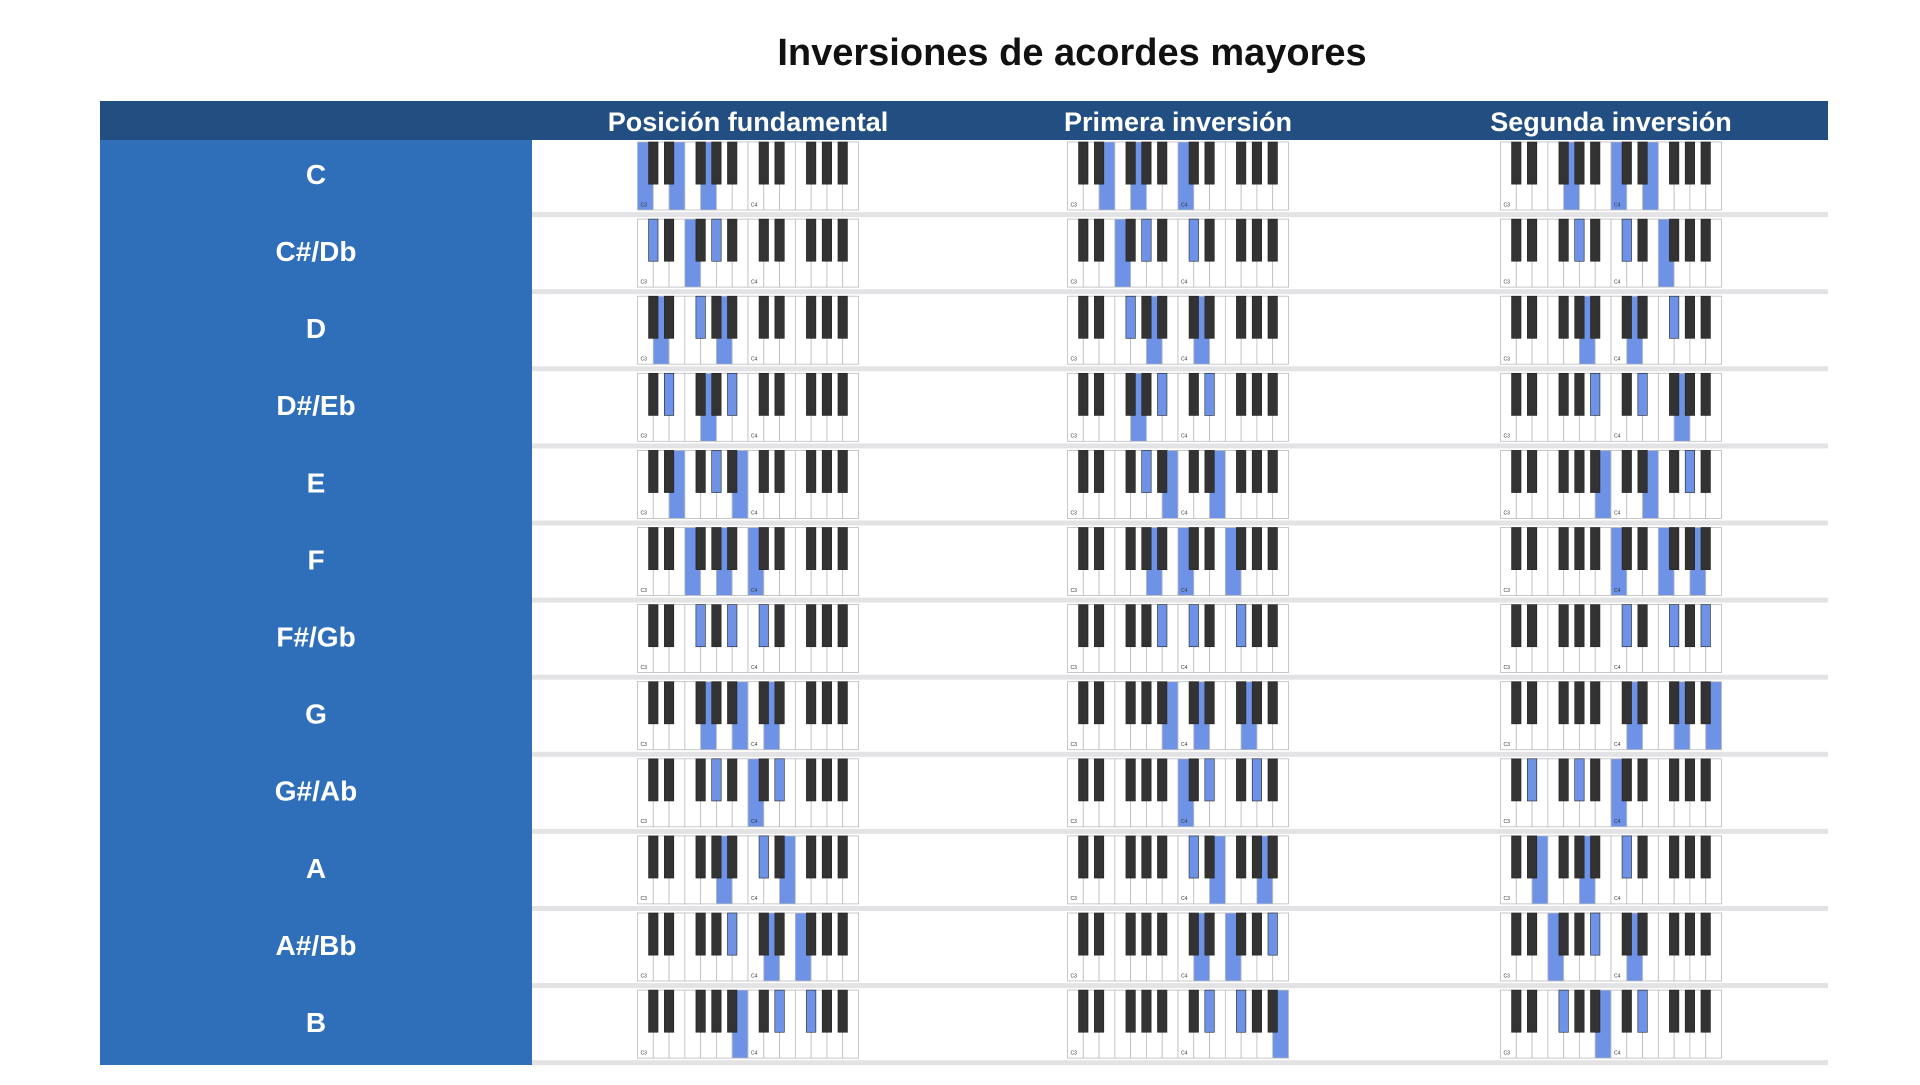 This screenshot has width=1920, height=1085. I want to click on row-label: E, so click(316, 482).